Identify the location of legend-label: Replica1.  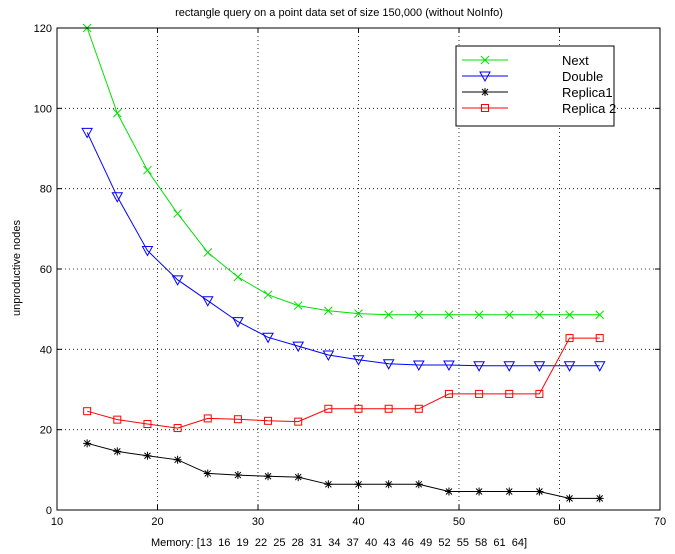
(587, 92).